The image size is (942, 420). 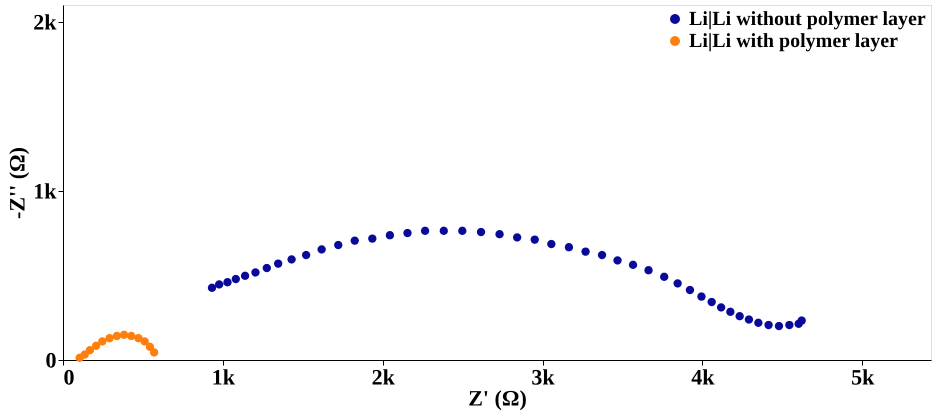 I want to click on x-tick-label: 2k, so click(x=384, y=377).